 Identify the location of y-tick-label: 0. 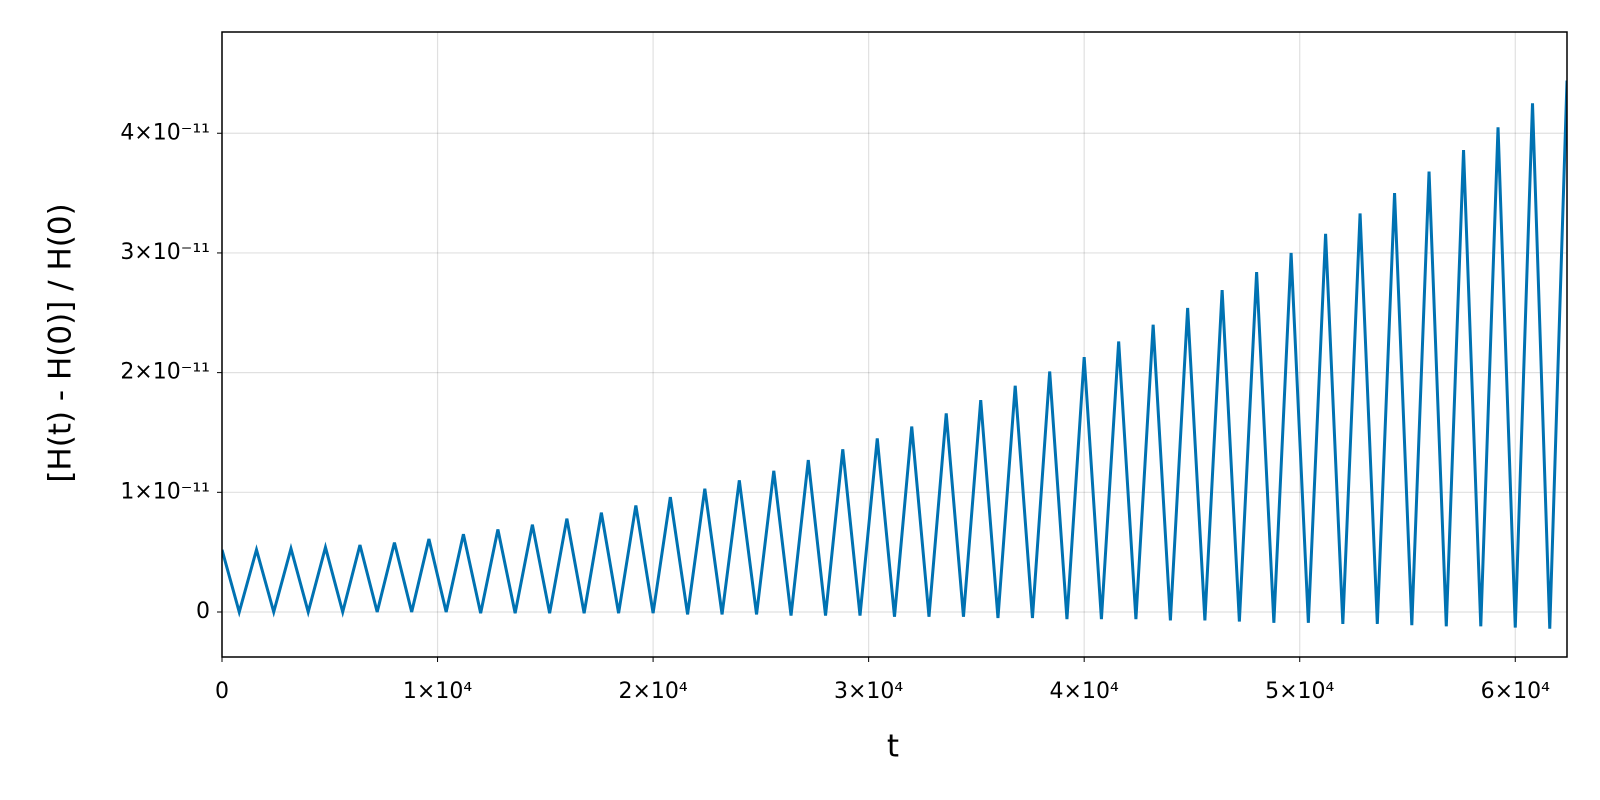
(203, 611).